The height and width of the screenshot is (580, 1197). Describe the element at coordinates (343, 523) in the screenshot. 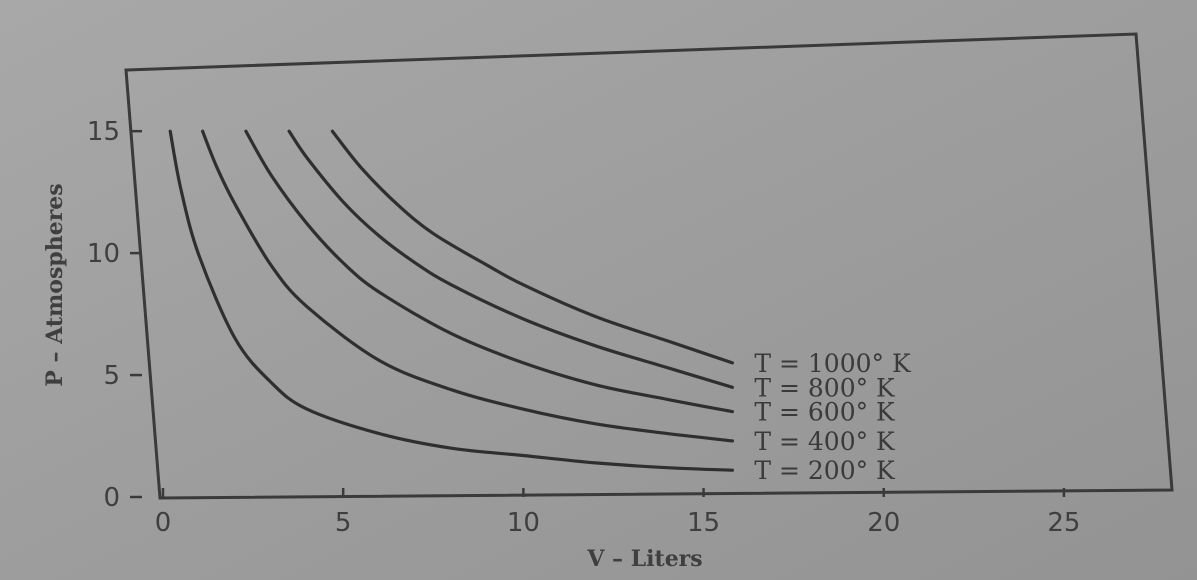

I see `x-tick-label: 5` at that location.